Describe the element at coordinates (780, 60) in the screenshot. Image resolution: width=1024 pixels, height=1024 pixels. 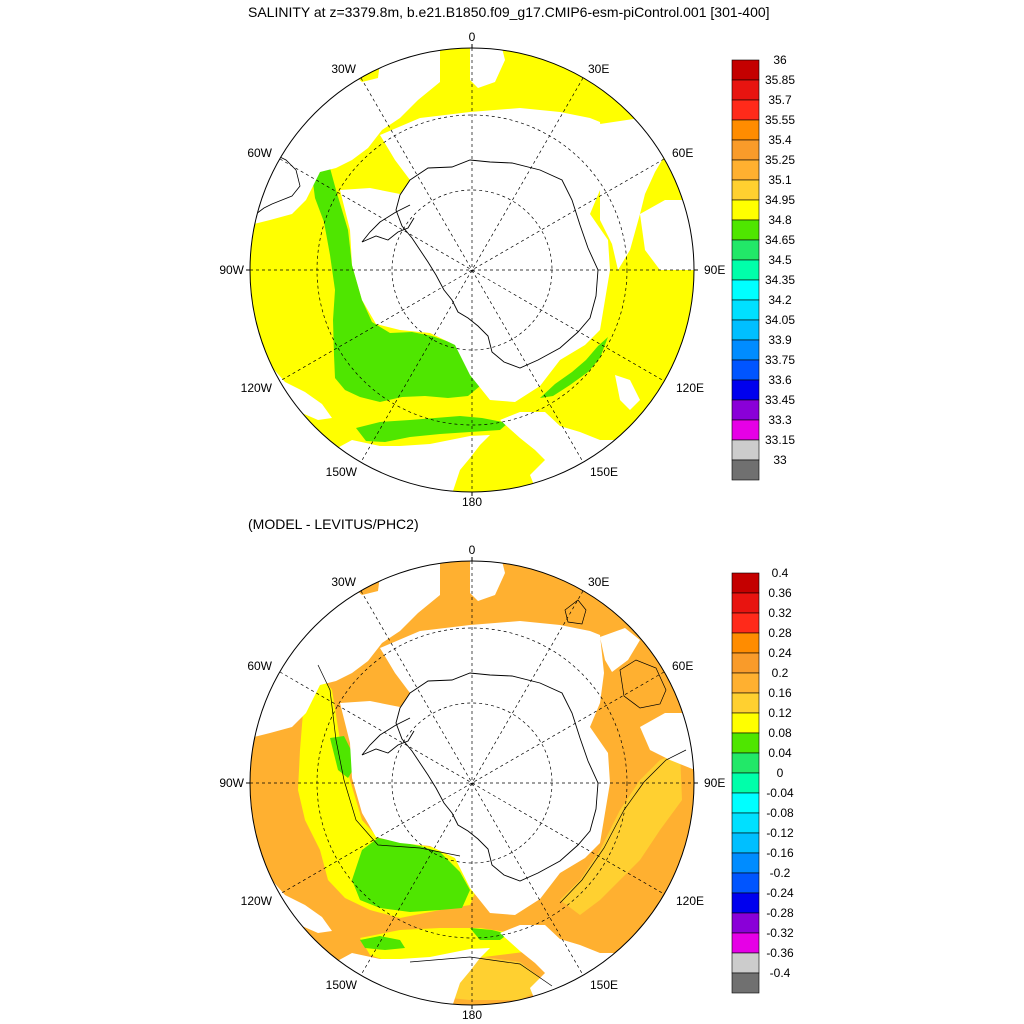
I see `colorbar-tick-label: 36` at that location.